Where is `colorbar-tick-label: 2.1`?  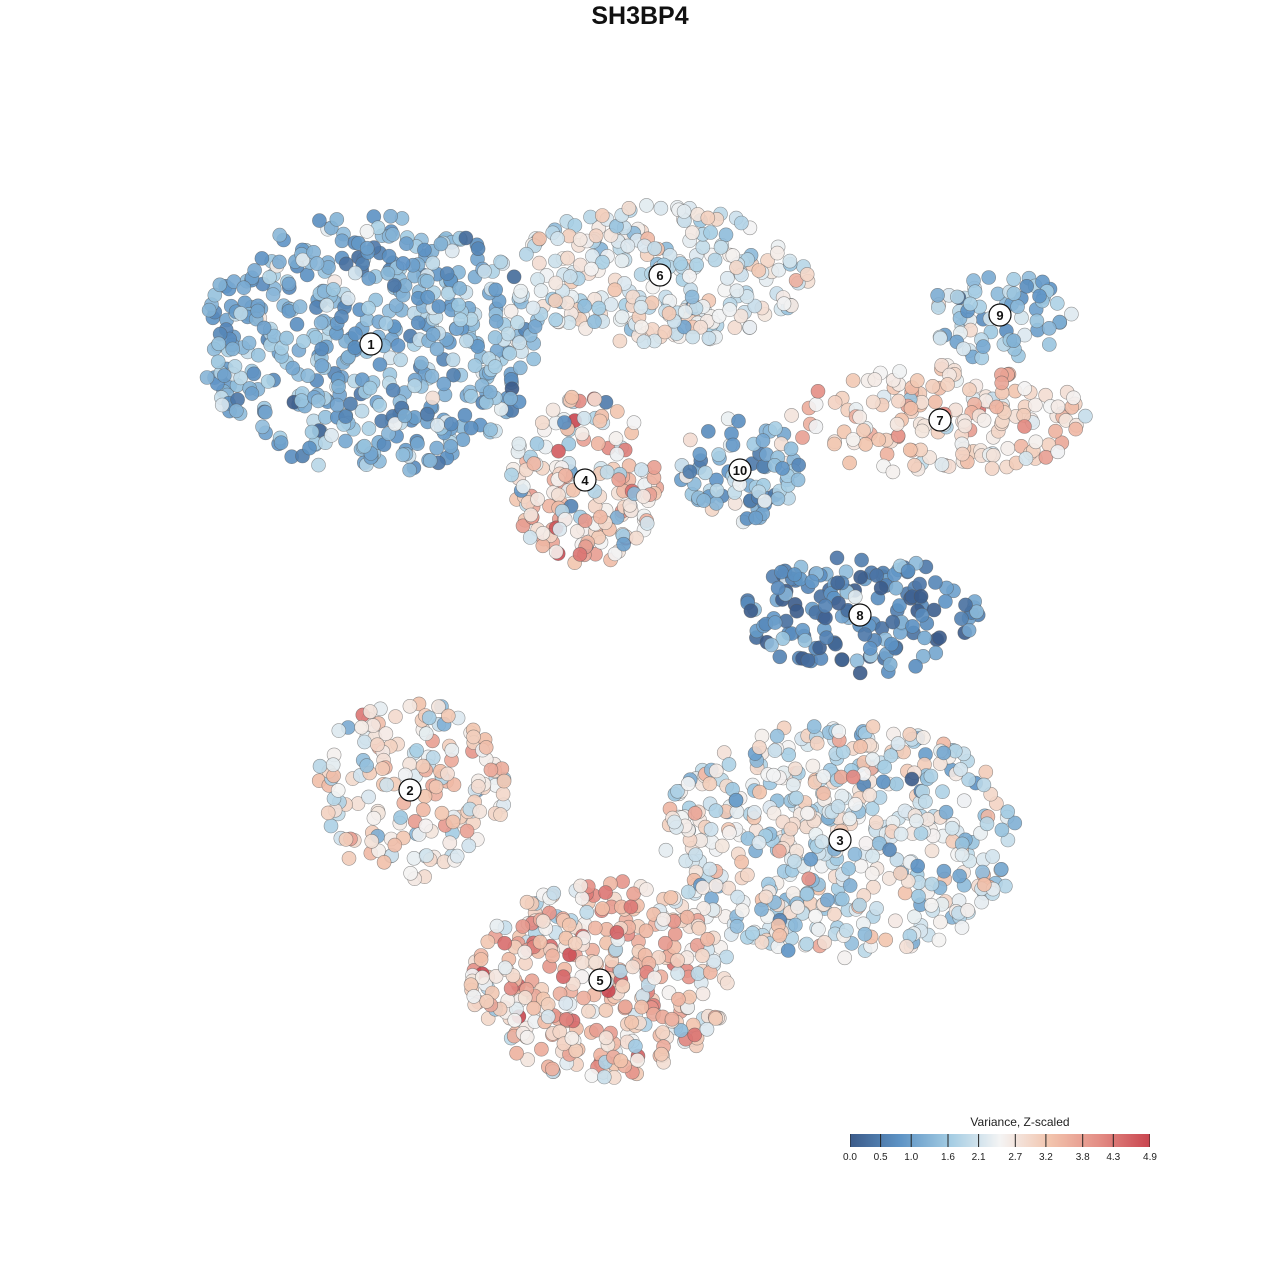
colorbar-tick-label: 2.1 is located at coordinates (978, 1157).